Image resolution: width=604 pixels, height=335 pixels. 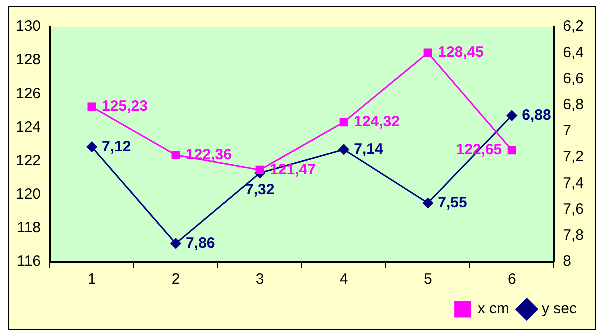 What do you see at coordinates (260, 279) in the screenshot?
I see `x-tick-label: 3` at bounding box center [260, 279].